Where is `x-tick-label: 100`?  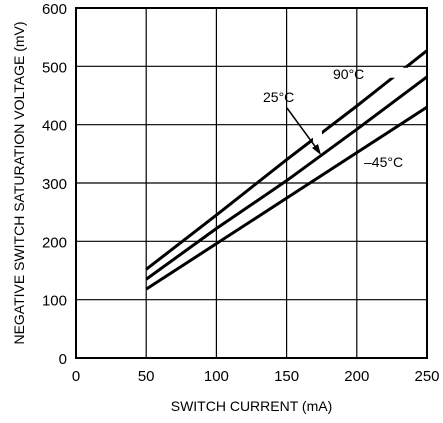
x-tick-label: 100 is located at coordinates (216, 376).